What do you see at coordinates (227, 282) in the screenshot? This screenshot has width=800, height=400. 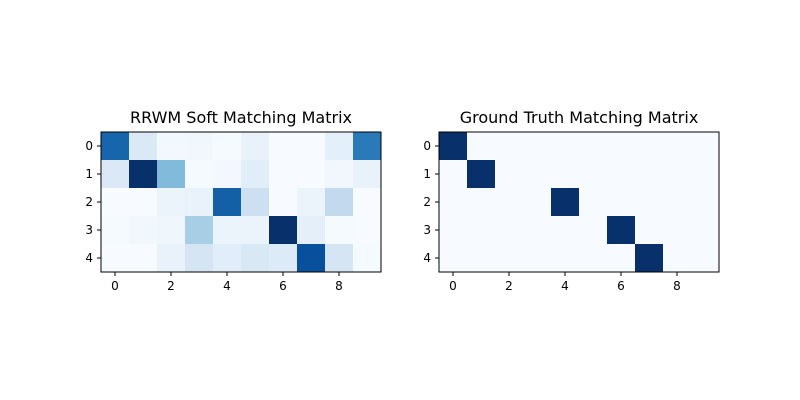 I see `heatmap-rrwm-xticks: 0 2 4 6 8` at bounding box center [227, 282].